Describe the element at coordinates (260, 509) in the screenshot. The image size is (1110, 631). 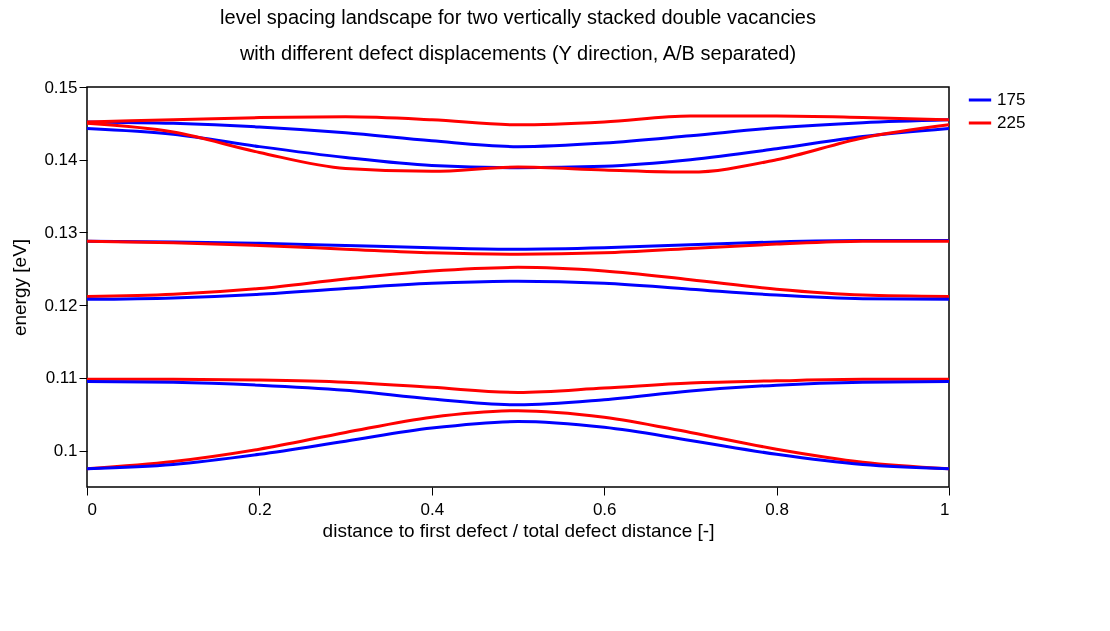
I see `x-tick-label: 0.2` at that location.